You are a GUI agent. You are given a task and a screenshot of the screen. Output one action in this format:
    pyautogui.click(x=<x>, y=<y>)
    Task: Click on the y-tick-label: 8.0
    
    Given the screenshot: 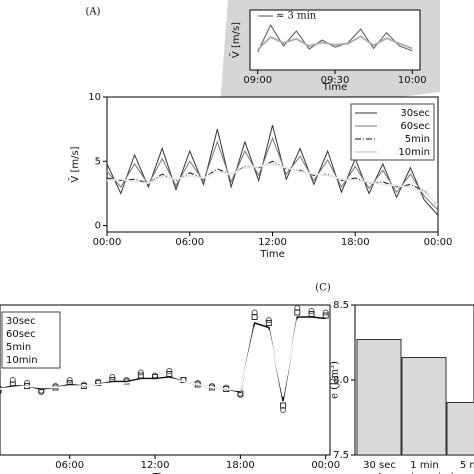 What is the action you would take?
    pyautogui.click(x=341, y=380)
    